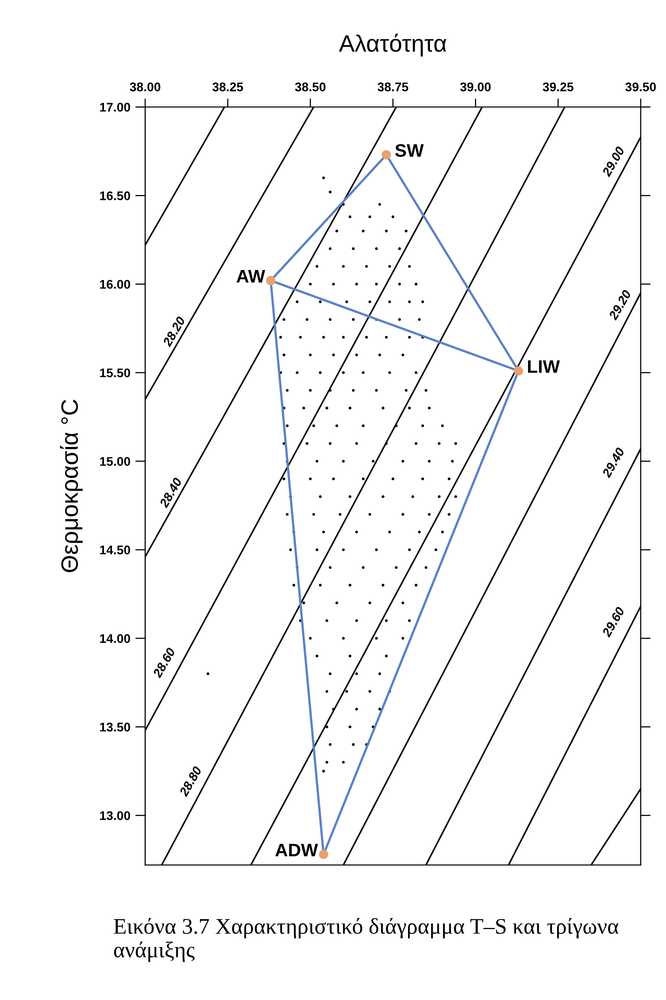 The height and width of the screenshot is (1000, 666). Describe the element at coordinates (296, 850) in the screenshot. I see `annotation: ADW` at that location.